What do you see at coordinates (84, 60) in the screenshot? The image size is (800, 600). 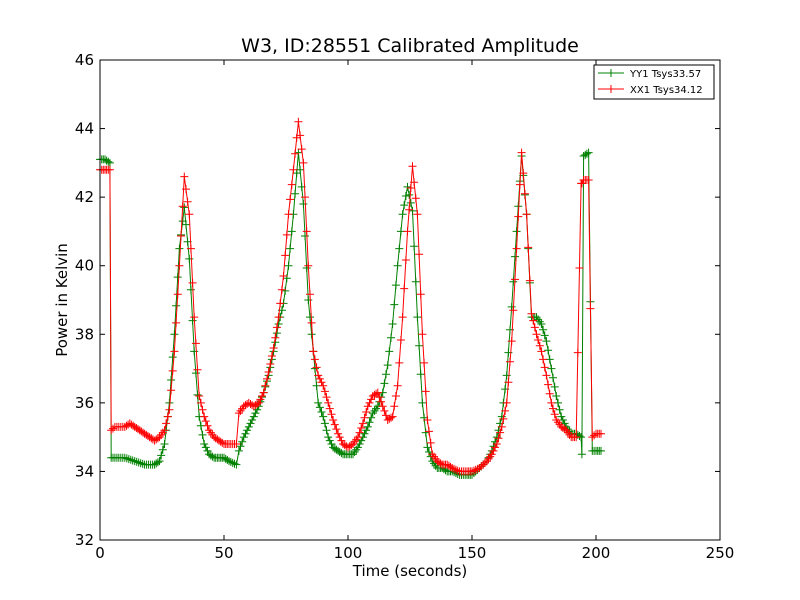 I see `y-tick-label: 46` at bounding box center [84, 60].